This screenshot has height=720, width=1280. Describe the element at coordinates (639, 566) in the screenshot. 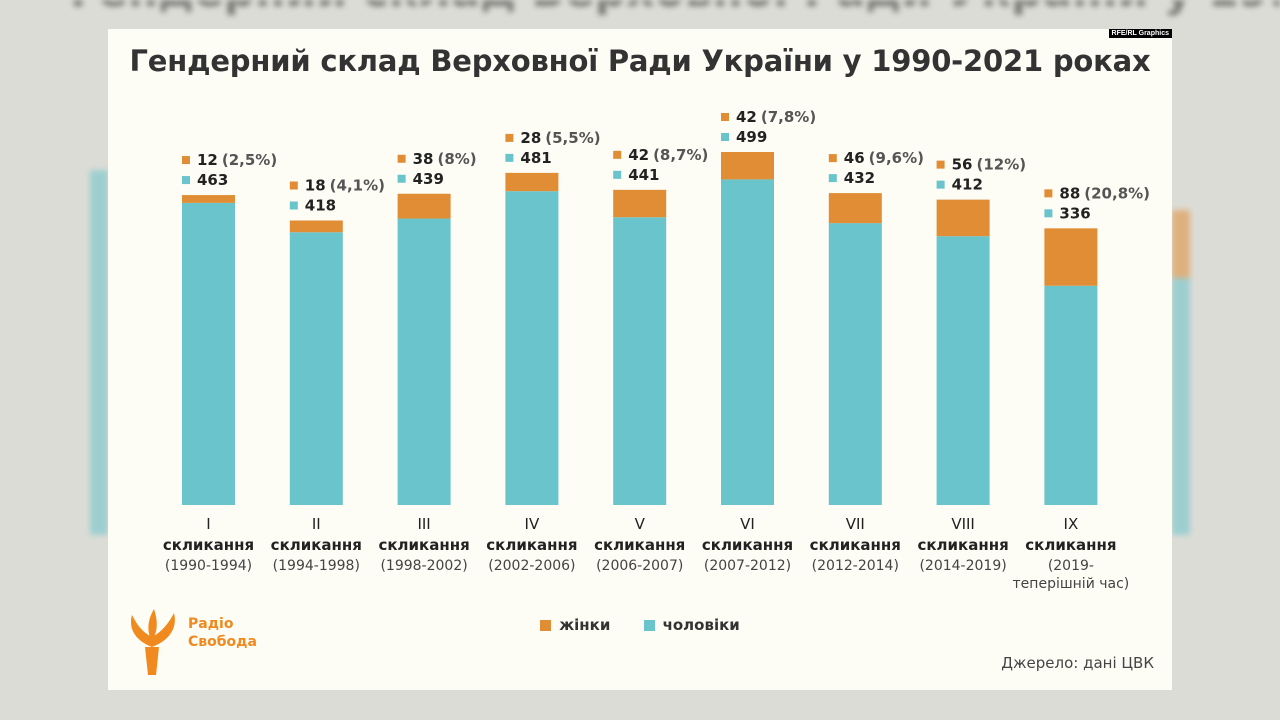

I see `x-tick-period-V: (2006-2007)` at that location.